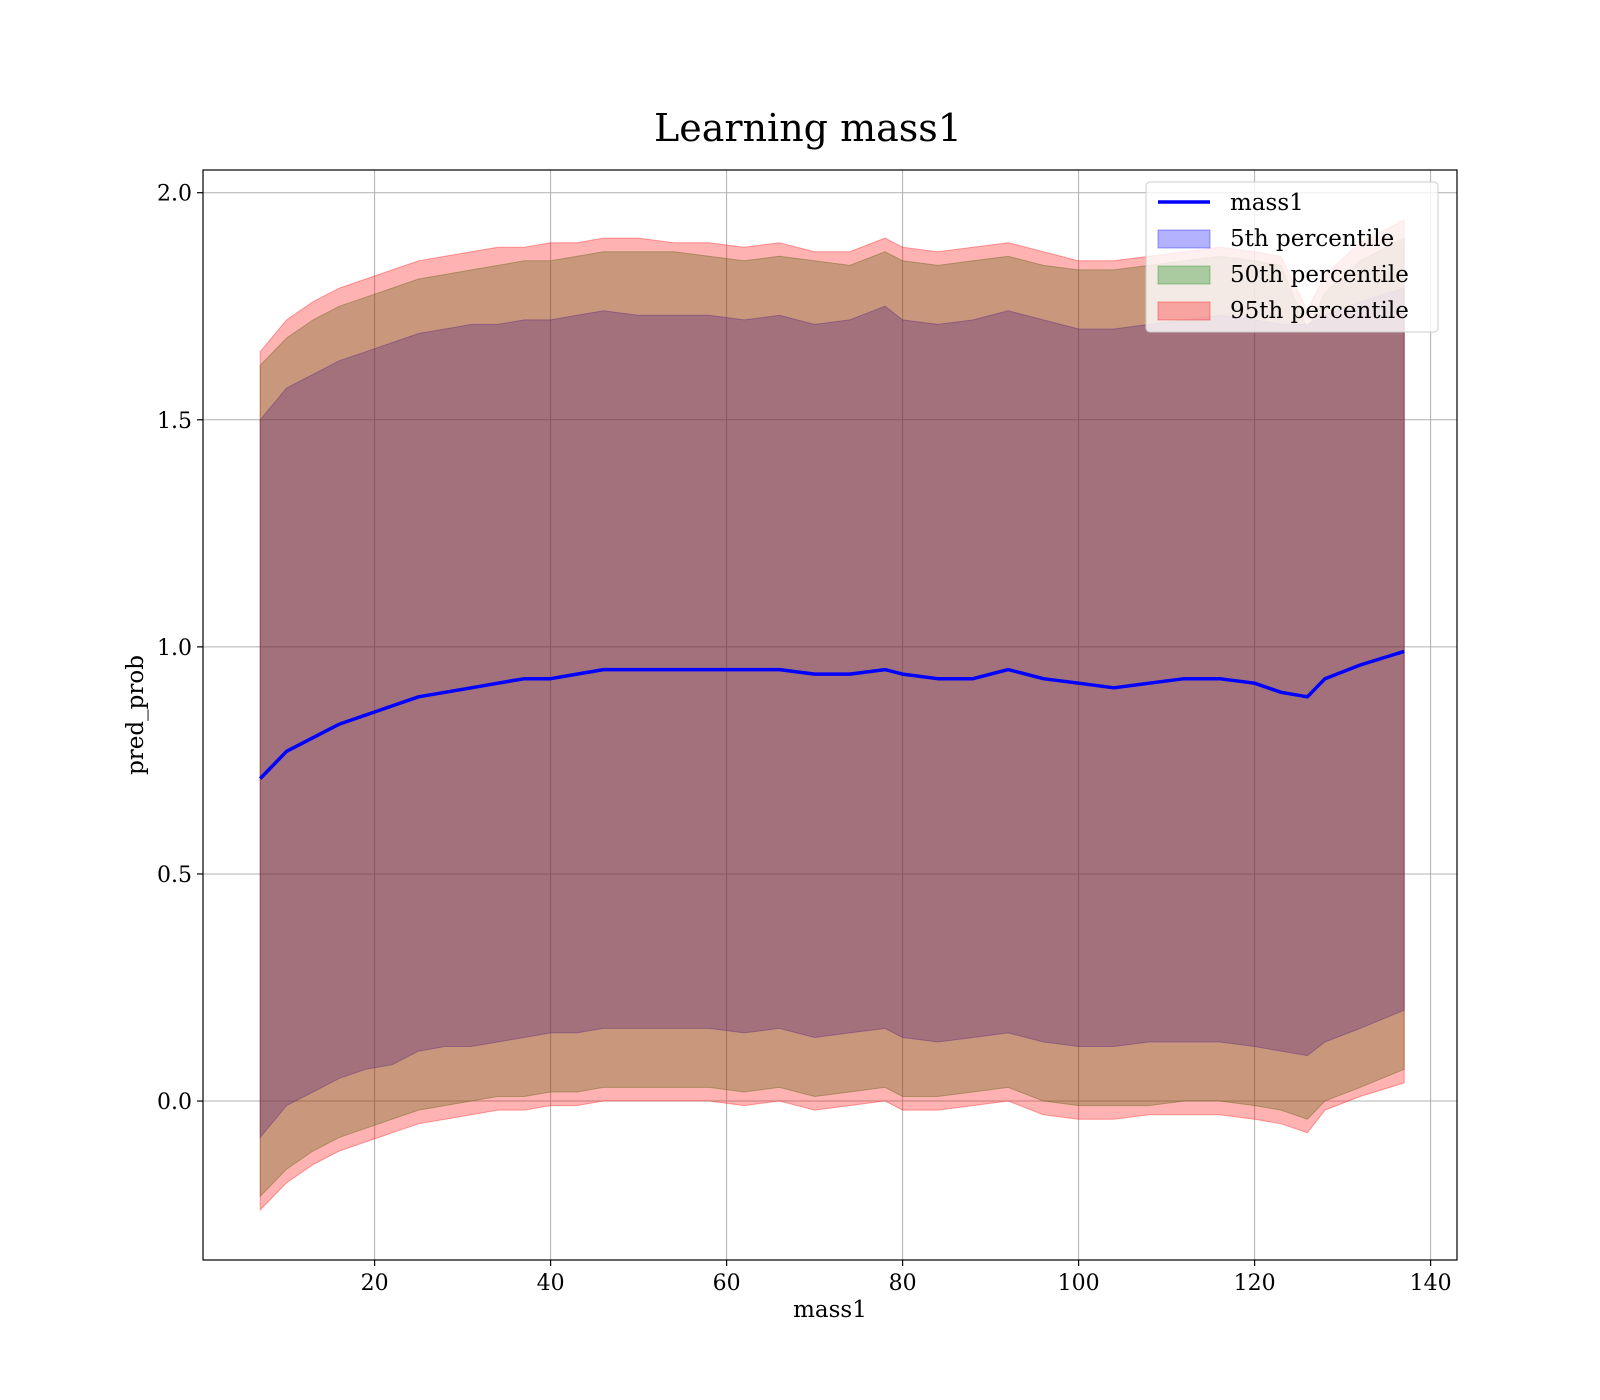 The image size is (1600, 1400). Describe the element at coordinates (174, 1102) in the screenshot. I see `y-tick-label: 0.0` at that location.